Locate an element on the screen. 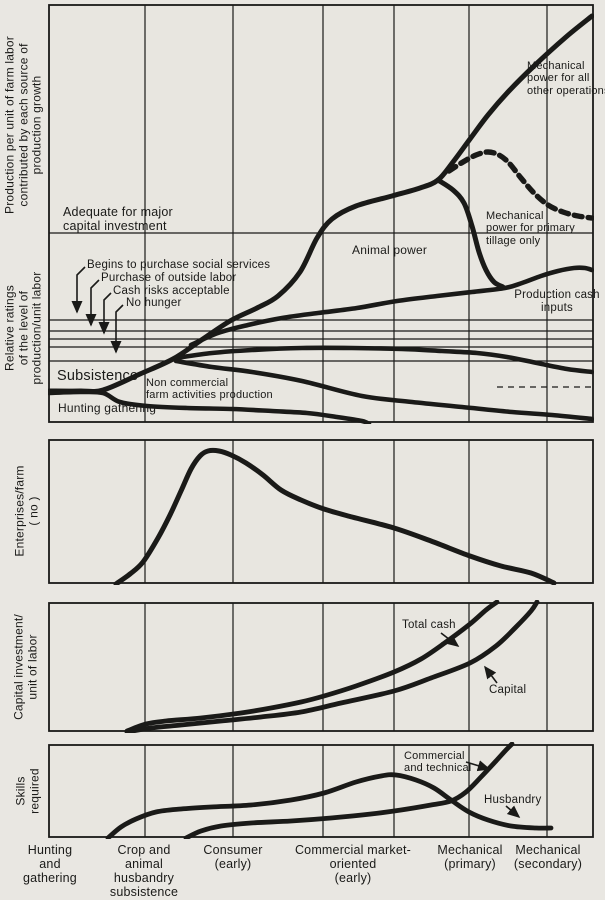 Image resolution: width=605 pixels, height=900 pixels. arrow-no-hunger is located at coordinates (117, 329).